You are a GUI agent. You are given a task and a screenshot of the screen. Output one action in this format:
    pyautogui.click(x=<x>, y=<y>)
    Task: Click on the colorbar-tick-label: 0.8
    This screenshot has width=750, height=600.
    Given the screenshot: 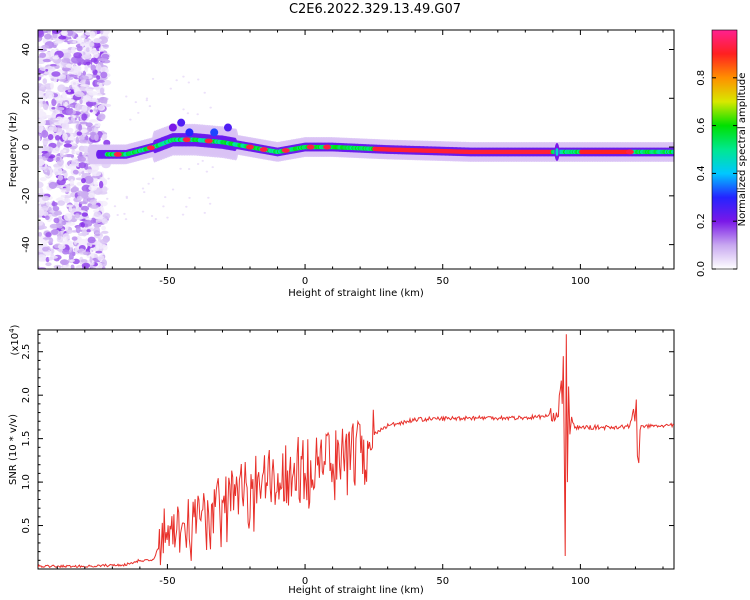 What is the action you would take?
    pyautogui.click(x=701, y=78)
    